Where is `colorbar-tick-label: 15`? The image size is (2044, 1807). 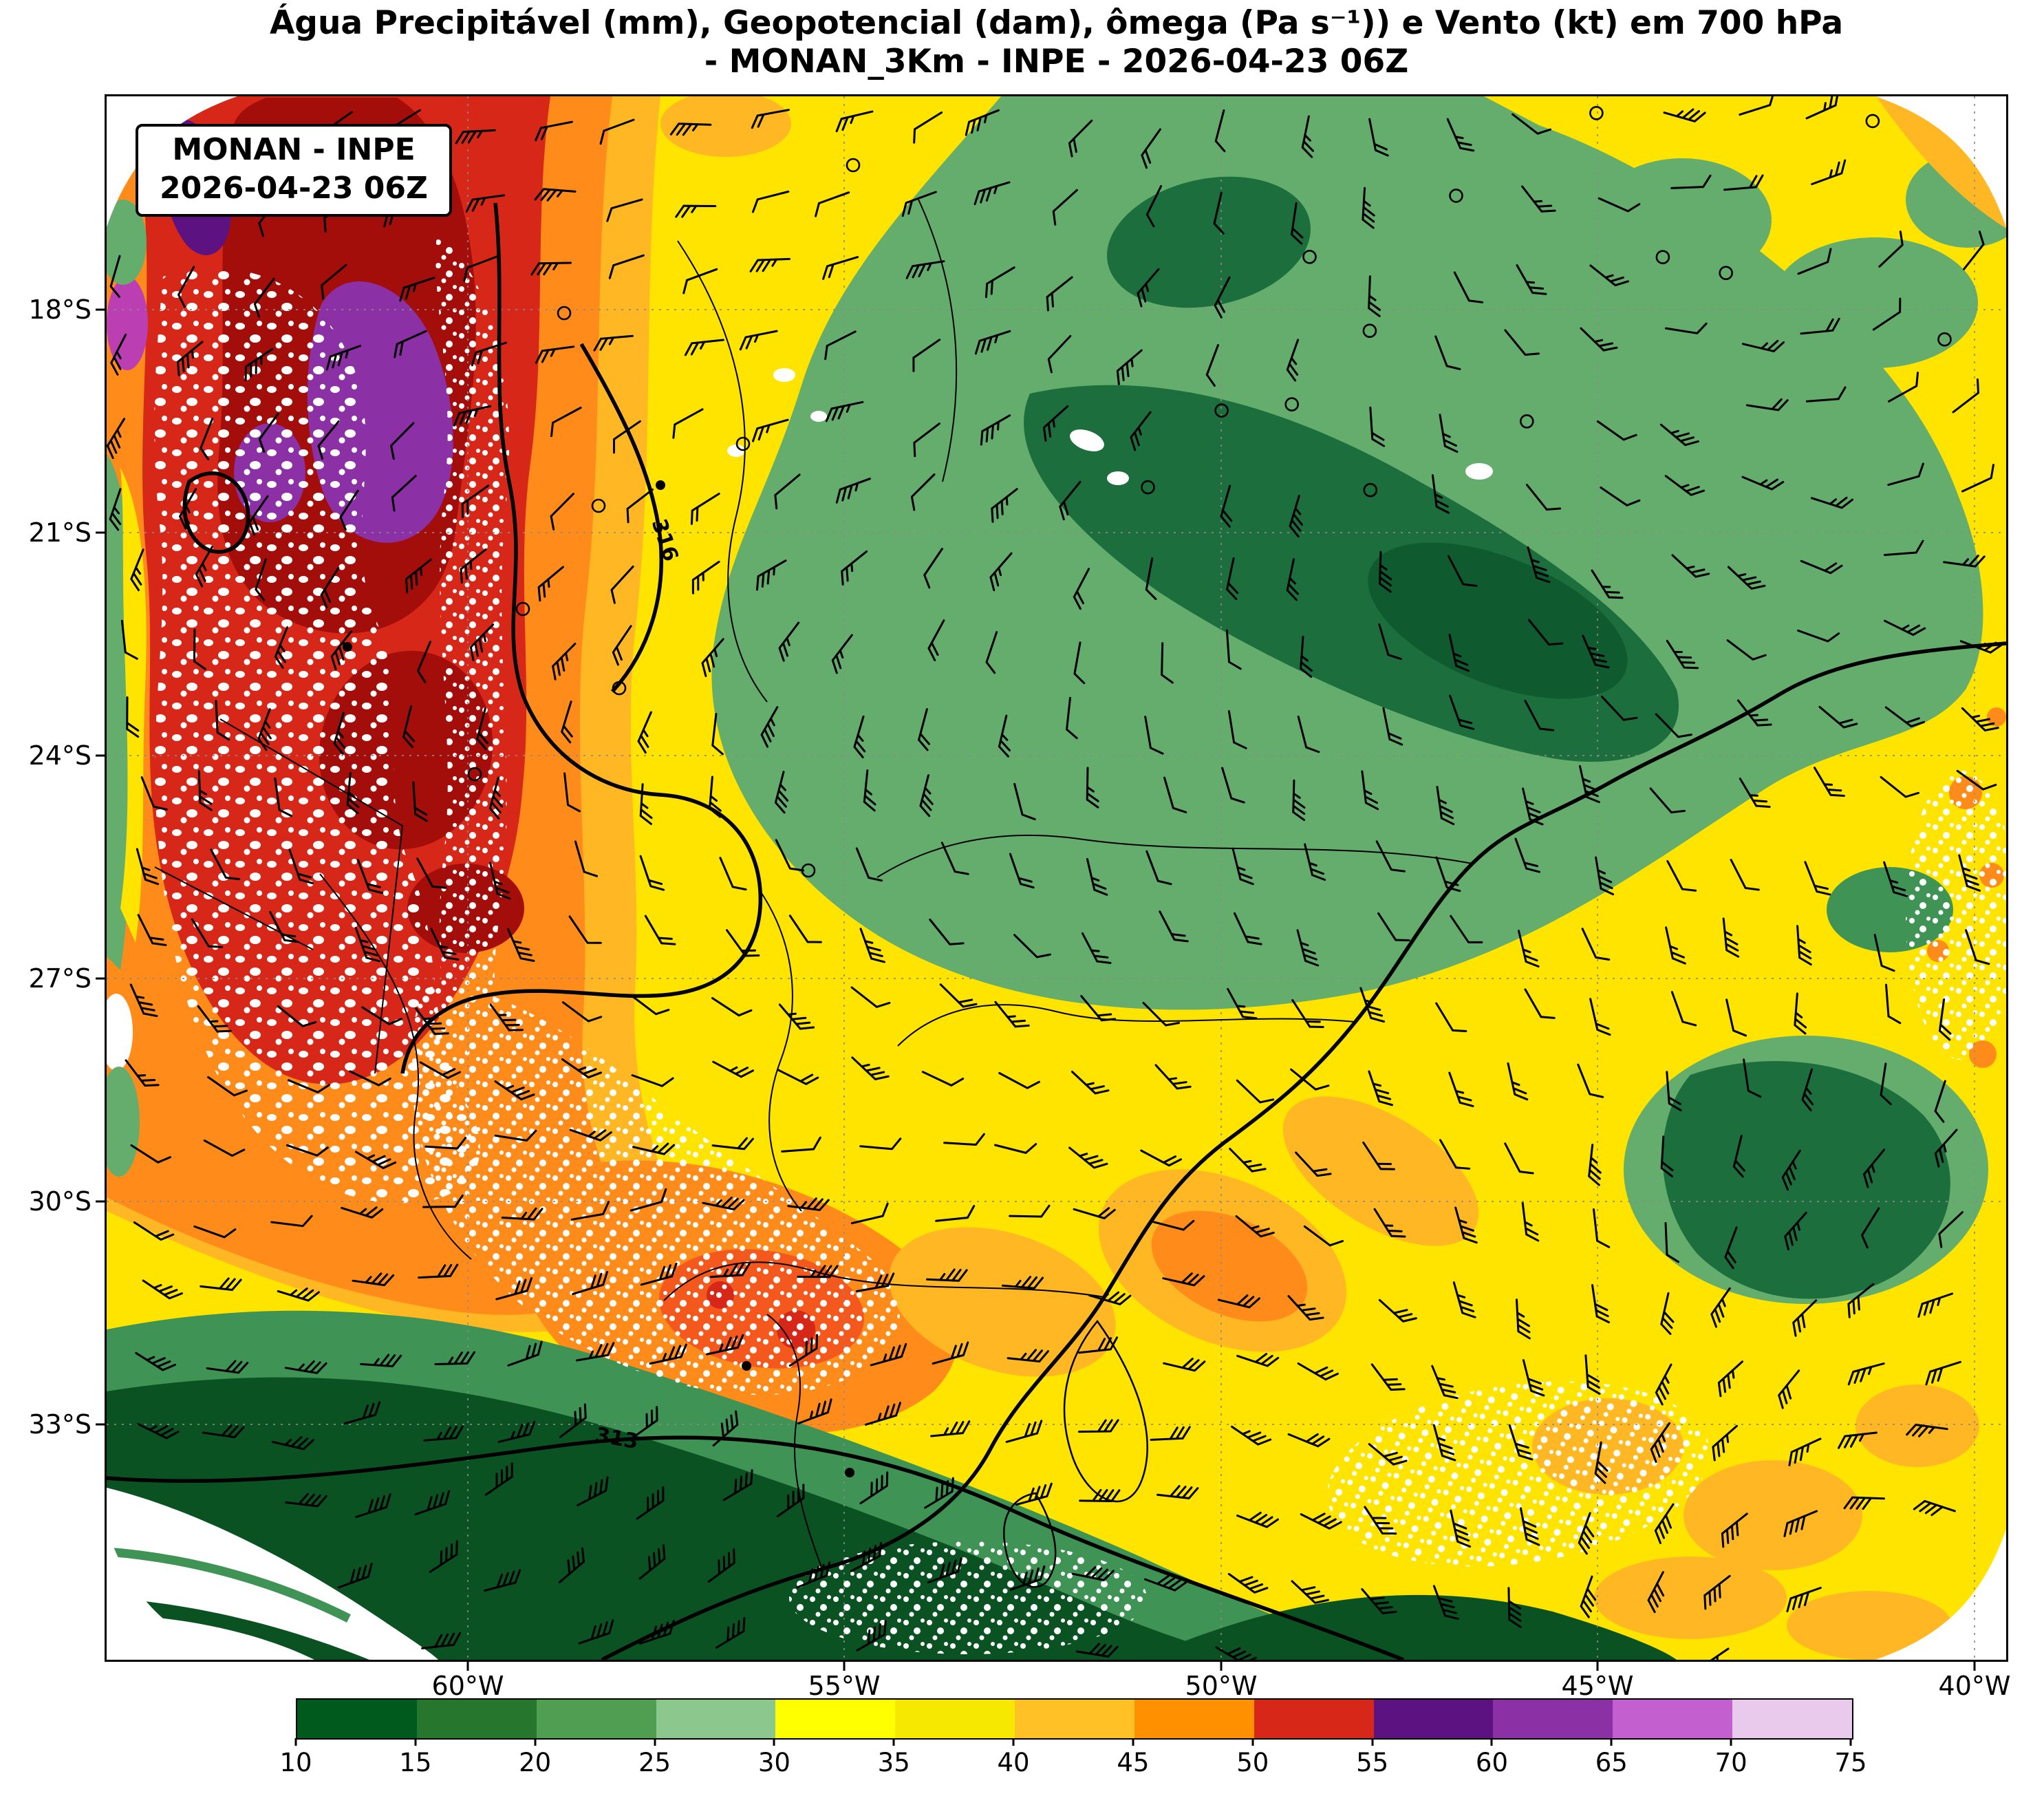
colorbar-tick-label: 15 is located at coordinates (415, 1762).